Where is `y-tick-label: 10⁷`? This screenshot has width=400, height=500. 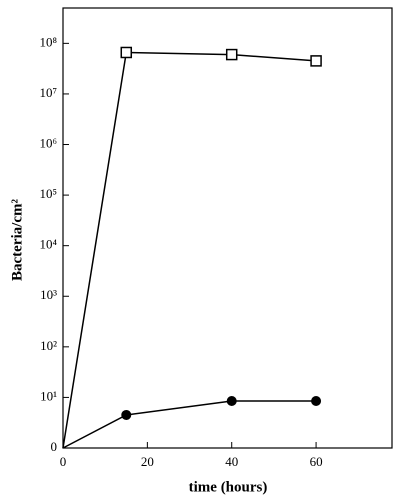 y-tick-label: 10⁷ is located at coordinates (48, 92).